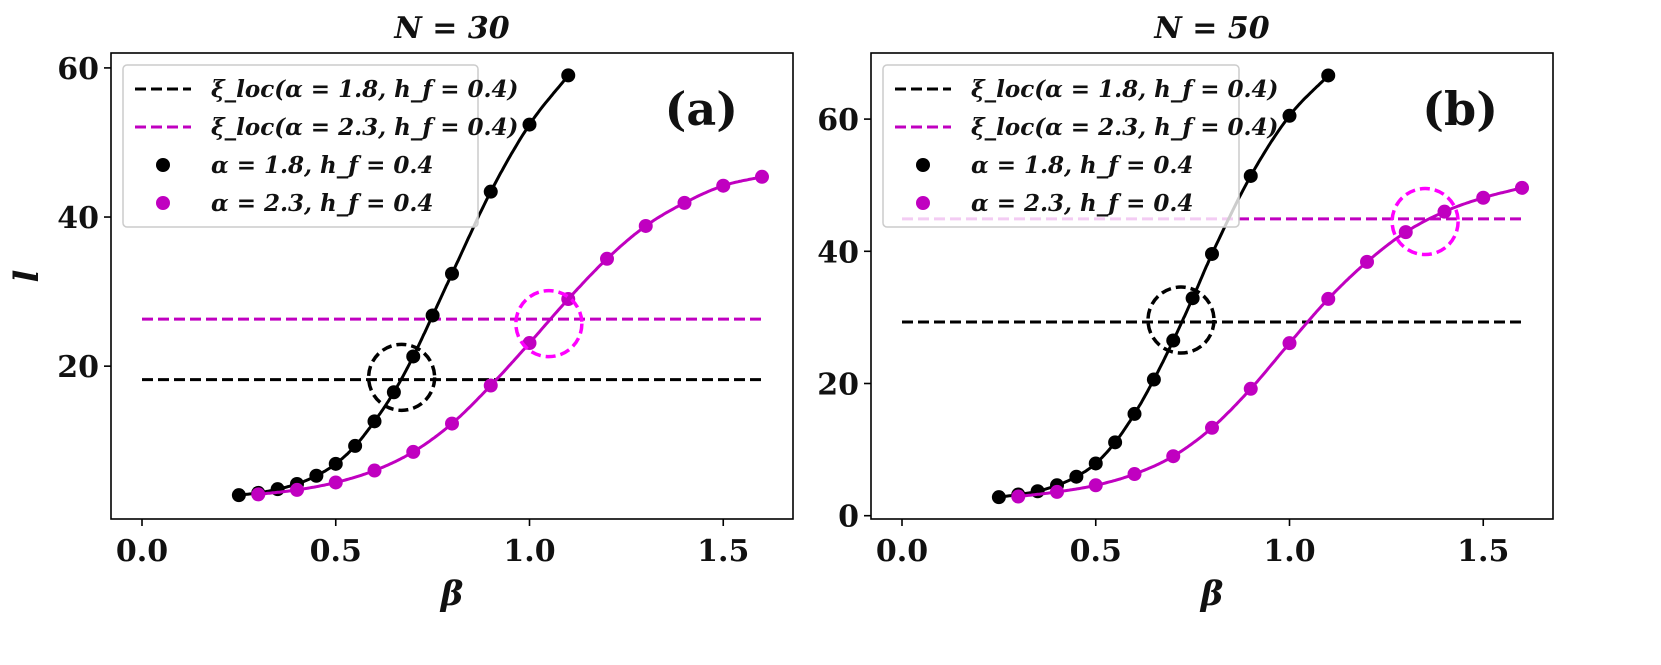  I want to click on chart-title: N = 50, so click(1211, 28).